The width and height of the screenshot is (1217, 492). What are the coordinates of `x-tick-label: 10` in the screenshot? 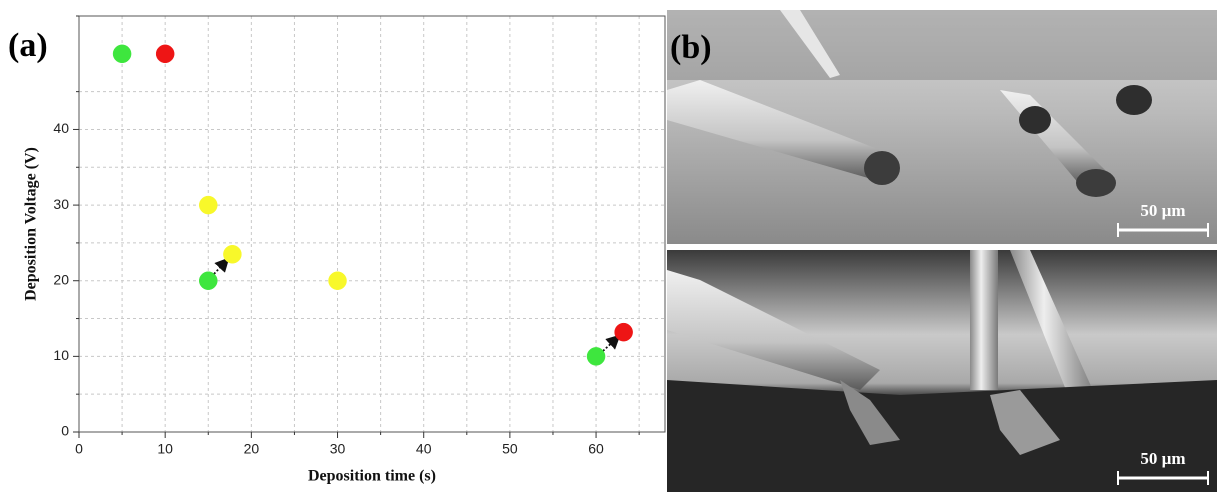 It's located at (165, 449).